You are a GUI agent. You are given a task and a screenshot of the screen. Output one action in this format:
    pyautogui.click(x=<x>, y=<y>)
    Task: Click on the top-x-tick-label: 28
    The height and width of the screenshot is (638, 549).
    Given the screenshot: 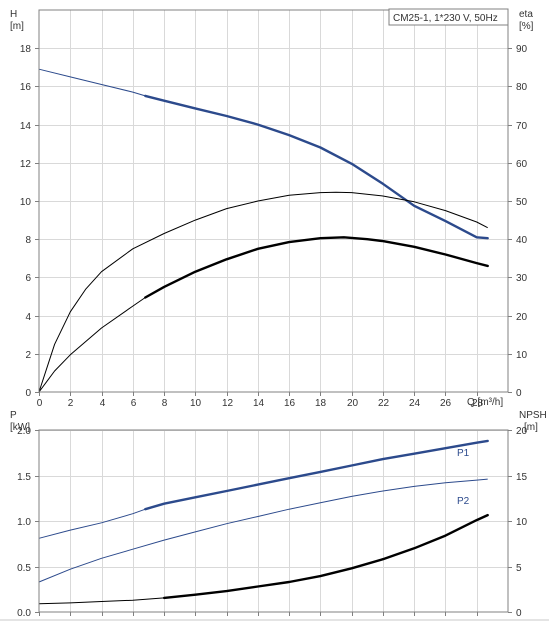 What is the action you would take?
    pyautogui.click(x=478, y=403)
    